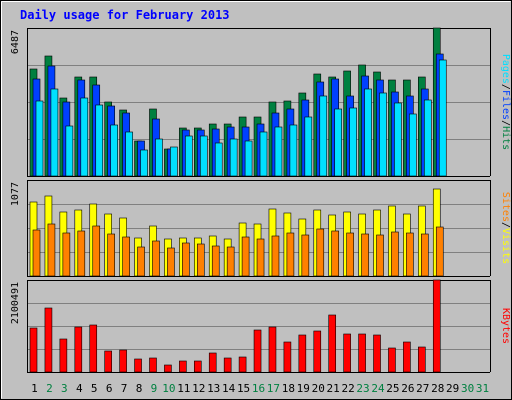  I want to click on legend-part: Pages, so click(505, 69).